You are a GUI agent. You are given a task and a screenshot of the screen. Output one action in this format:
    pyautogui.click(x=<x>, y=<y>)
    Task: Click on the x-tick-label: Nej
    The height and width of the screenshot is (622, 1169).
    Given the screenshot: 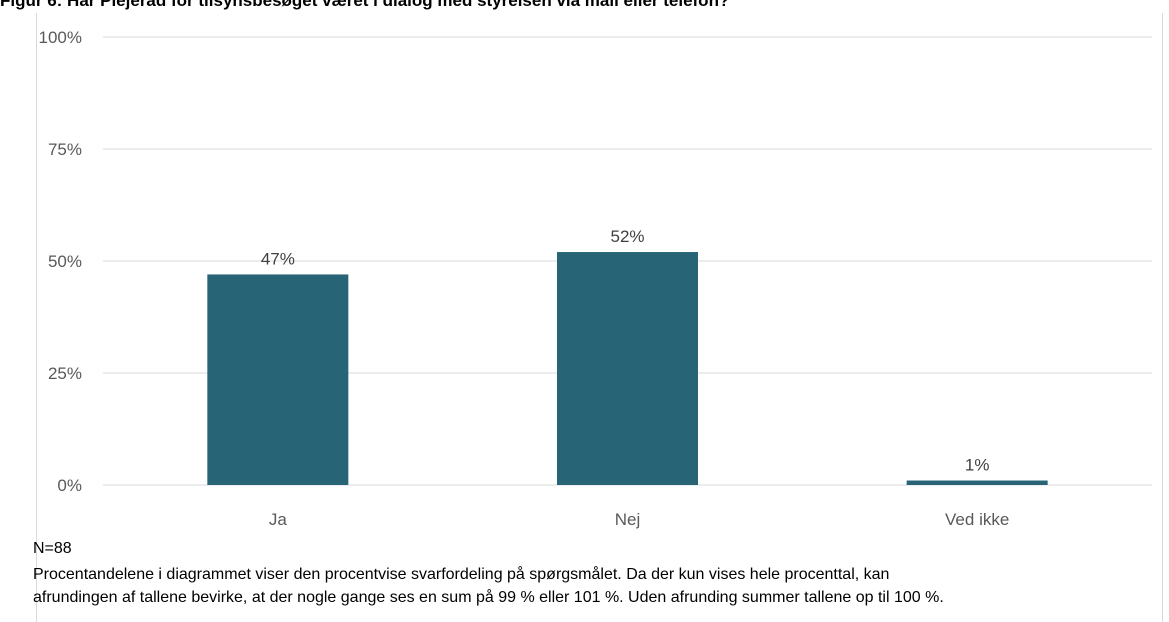 What is the action you would take?
    pyautogui.click(x=628, y=519)
    